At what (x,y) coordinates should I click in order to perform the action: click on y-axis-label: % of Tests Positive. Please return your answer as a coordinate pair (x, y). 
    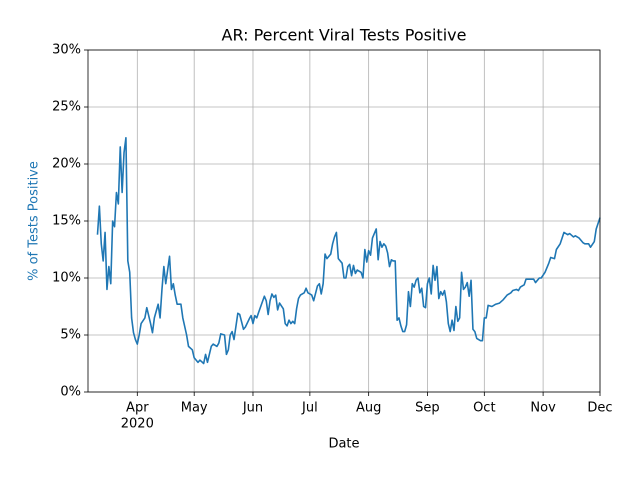
    Looking at the image, I should click on (34, 221).